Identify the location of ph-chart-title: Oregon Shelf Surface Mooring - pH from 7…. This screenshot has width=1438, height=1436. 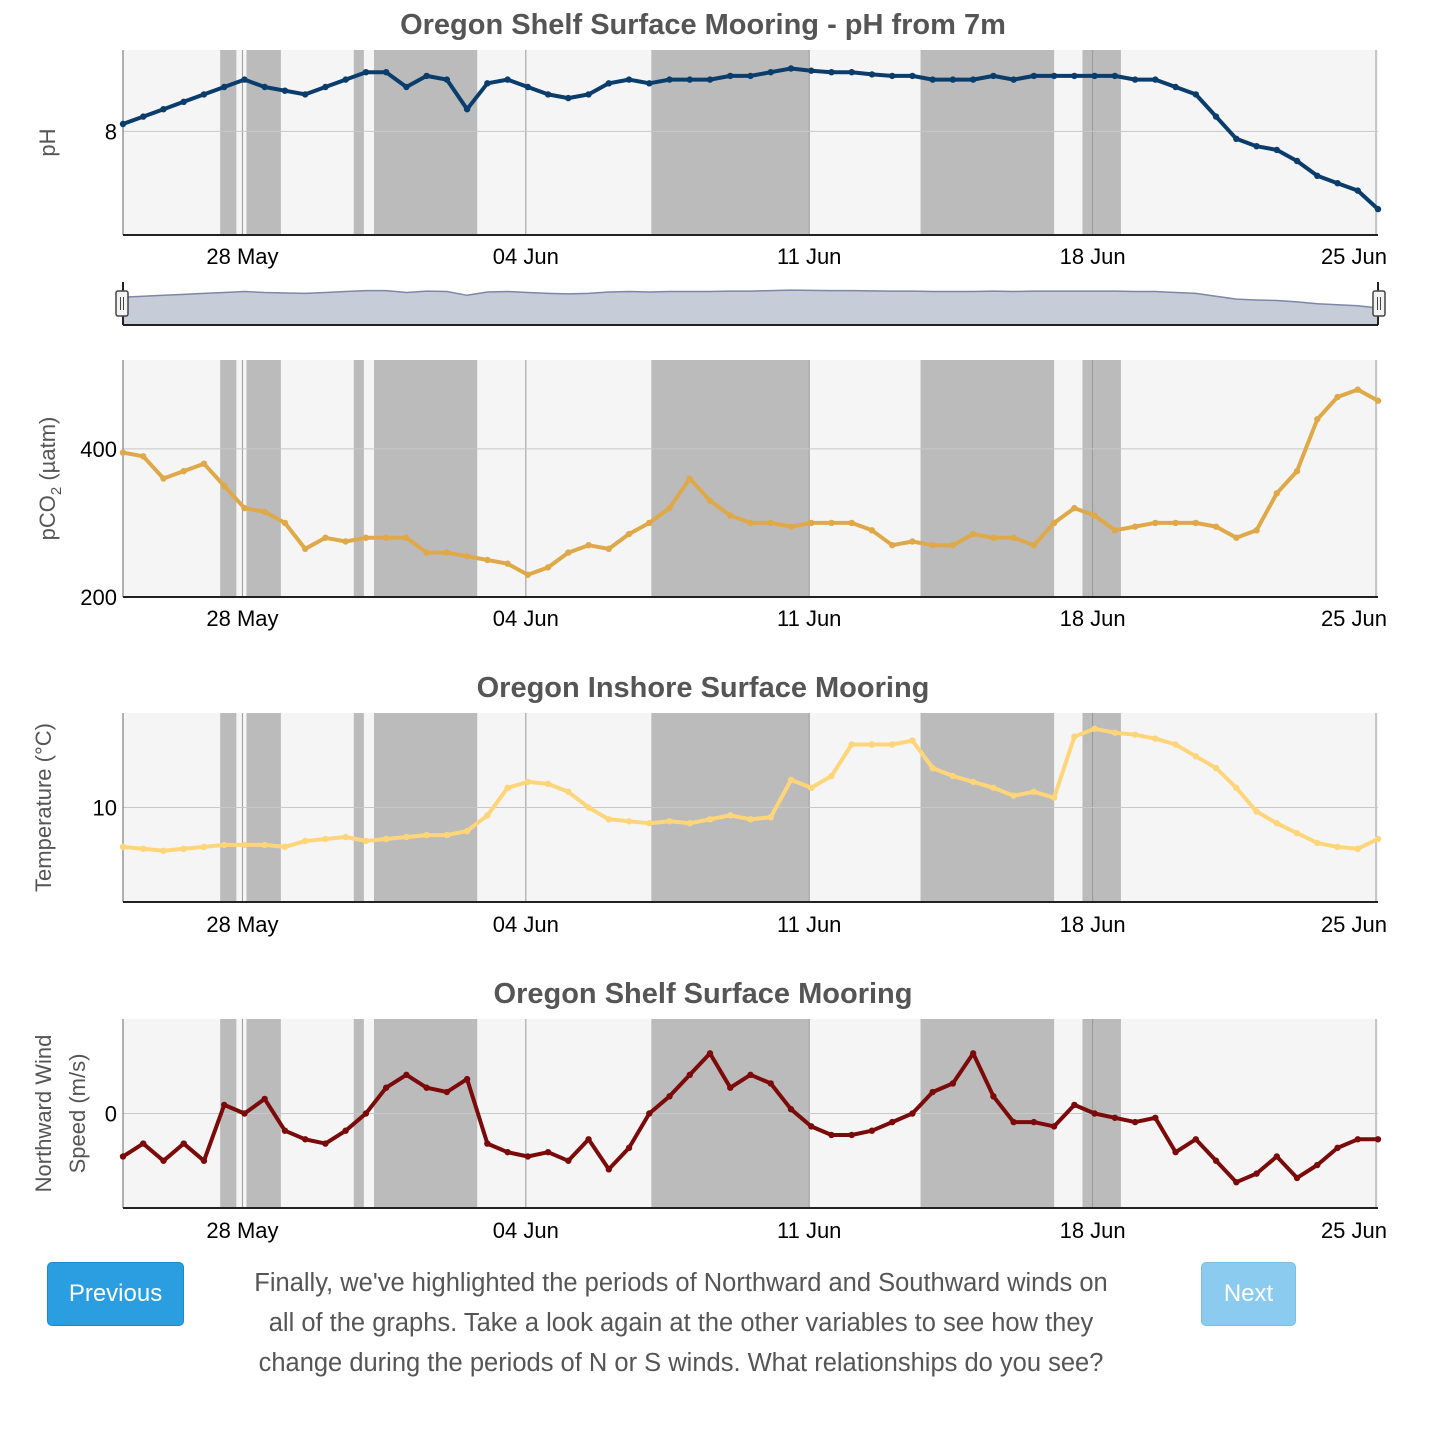
(703, 25).